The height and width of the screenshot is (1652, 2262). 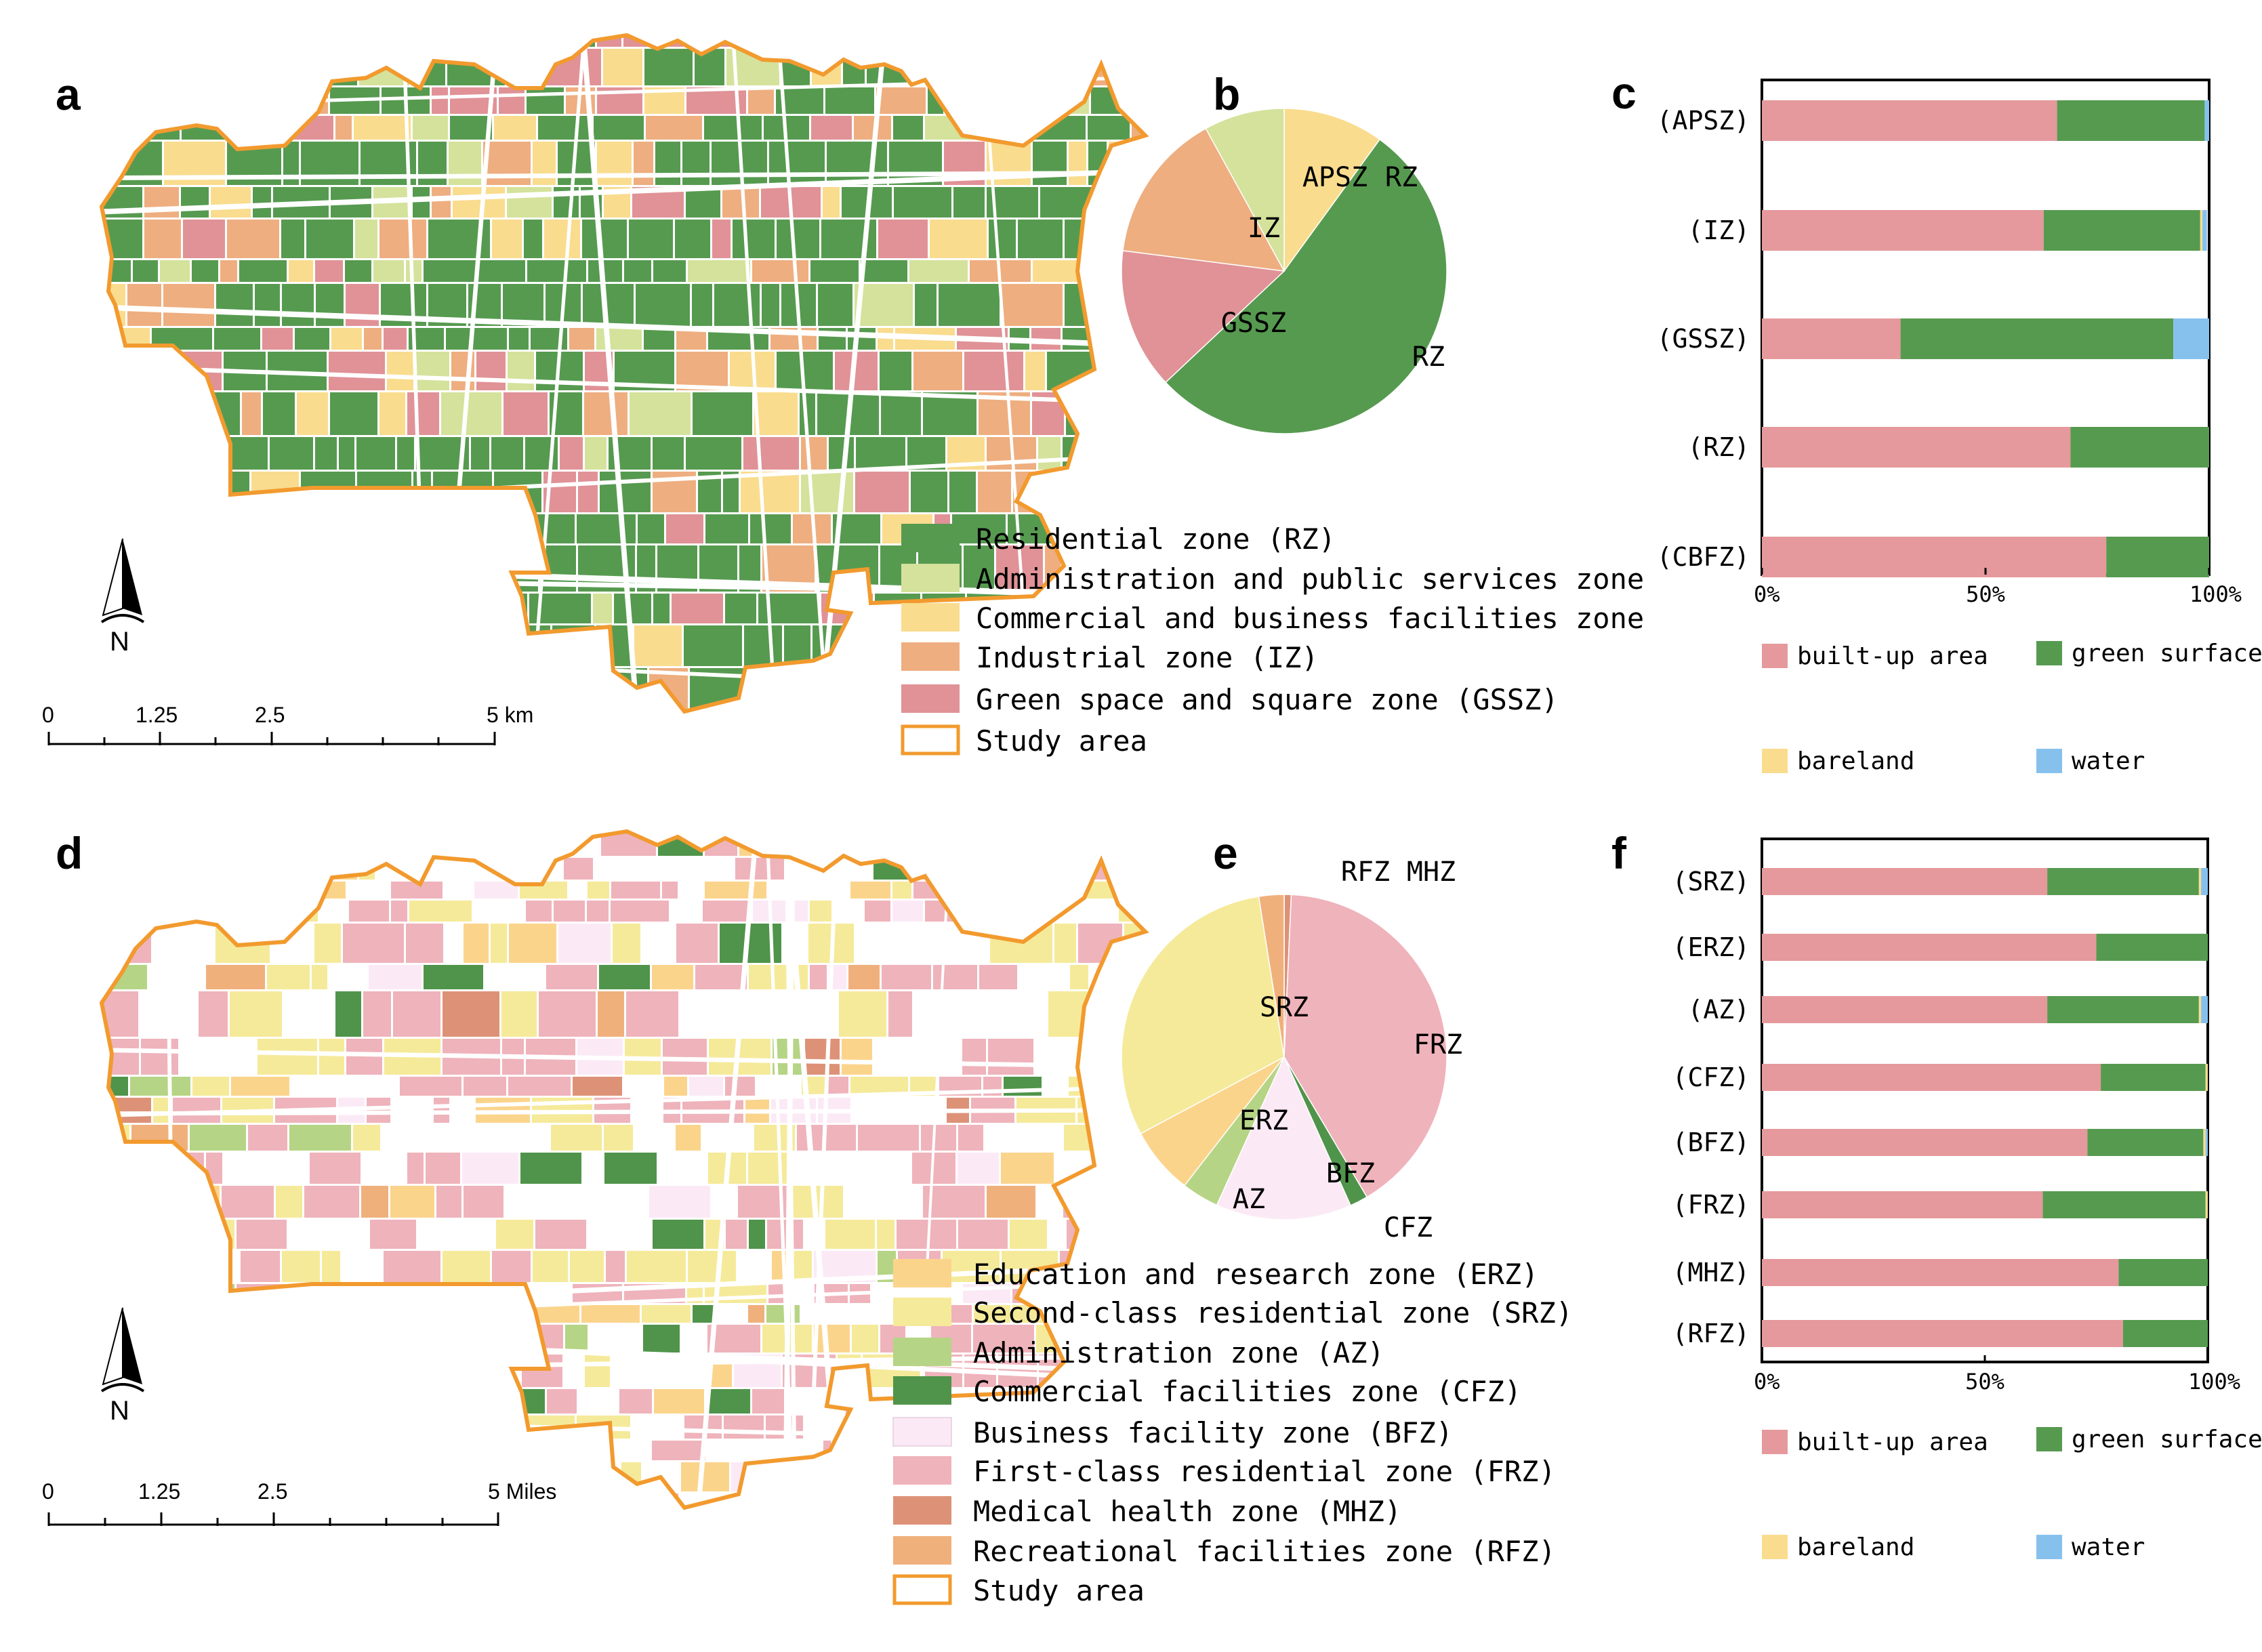 What do you see at coordinates (1365, 1046) in the screenshot?
I see `pie-slice-frz` at bounding box center [1365, 1046].